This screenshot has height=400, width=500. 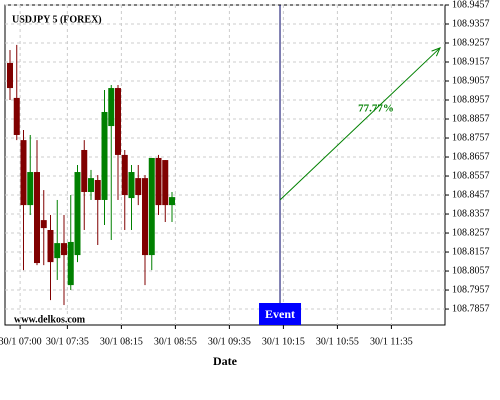 I want to click on y-tick-label: 108.7957, so click(x=471, y=289).